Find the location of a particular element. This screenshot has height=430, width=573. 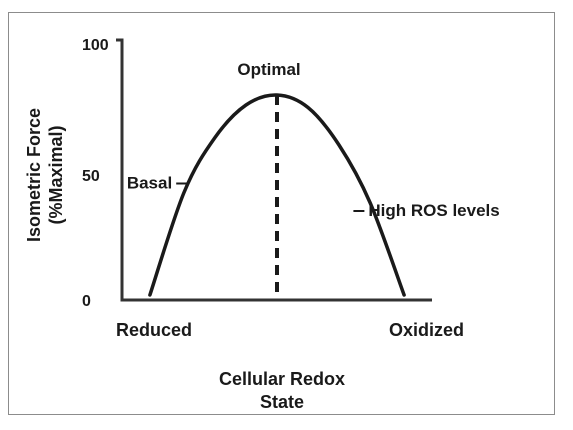

annotation-optimal: Optimal is located at coordinates (268, 69).